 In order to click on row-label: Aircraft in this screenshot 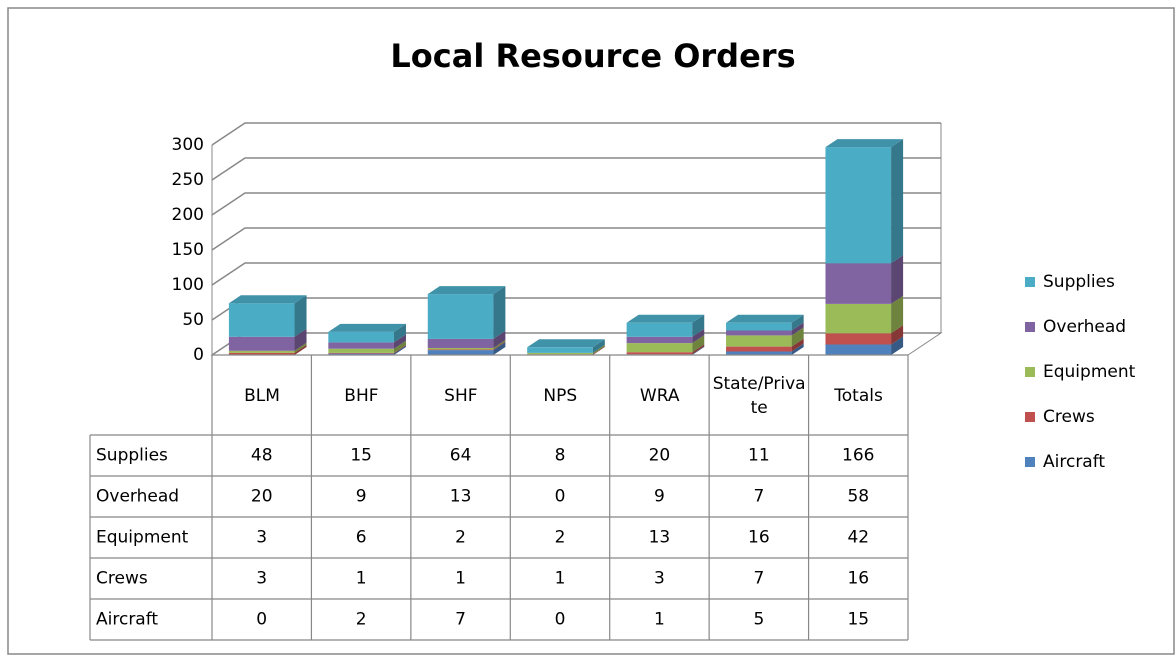, I will do `click(127, 620)`.